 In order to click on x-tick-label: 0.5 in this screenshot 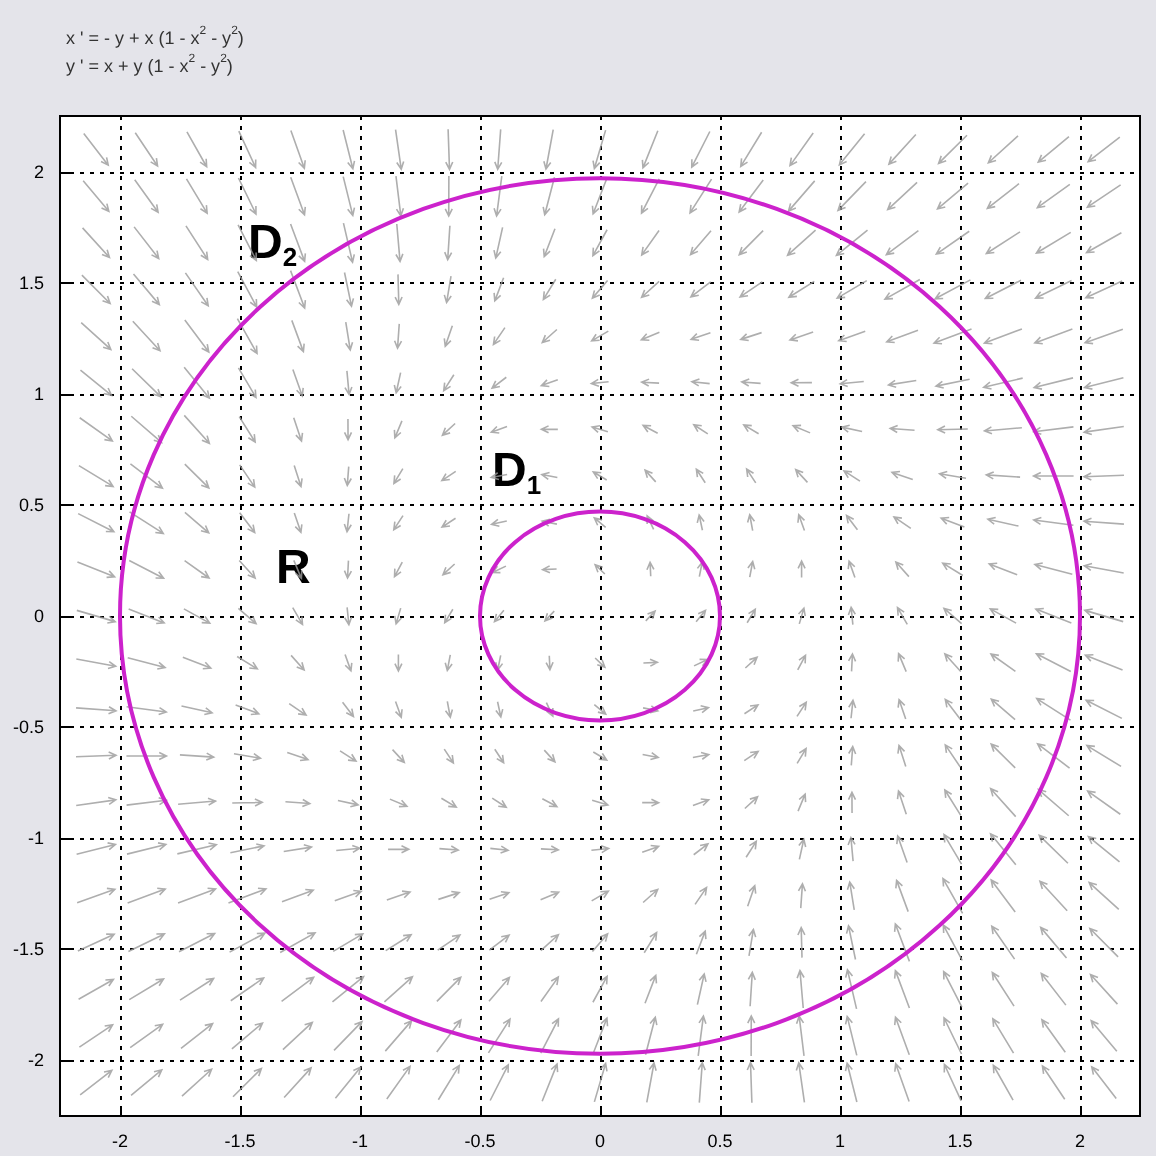, I will do `click(720, 1141)`.